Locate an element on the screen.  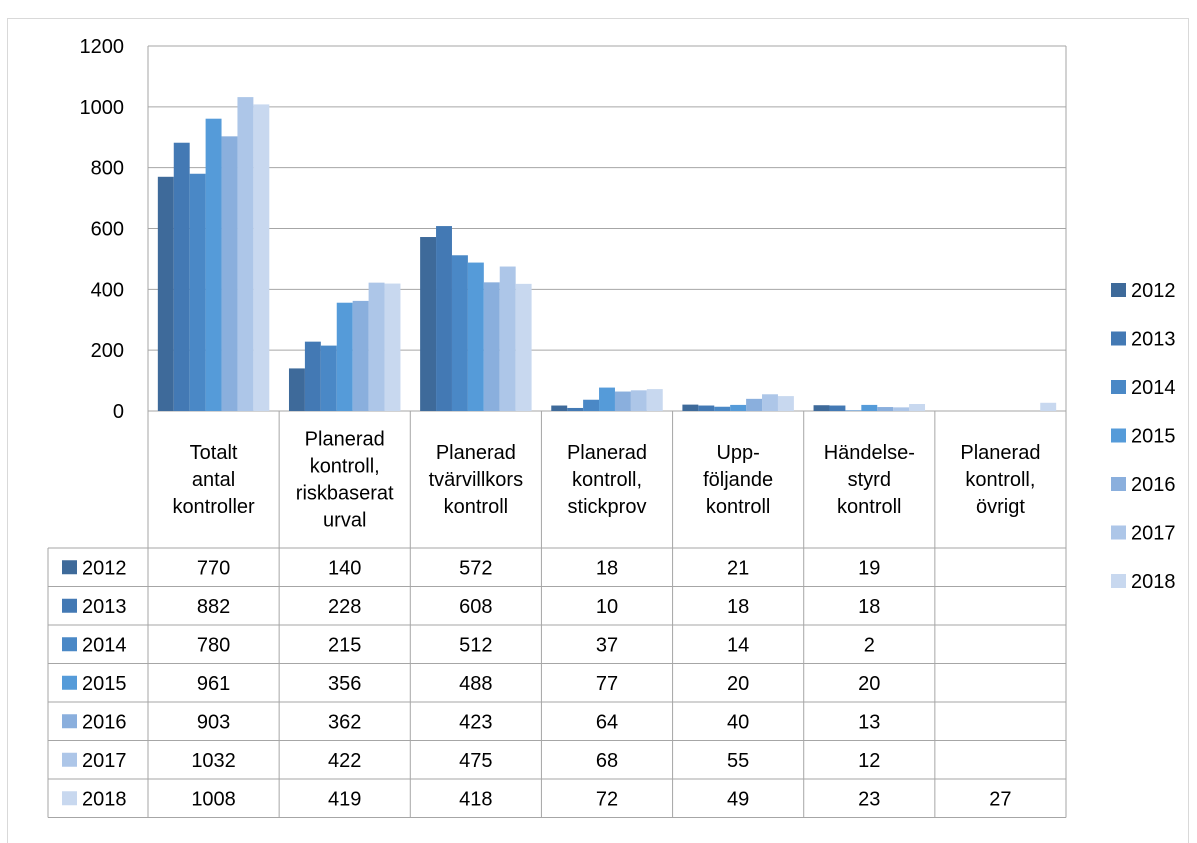
table-series-name: 2017 is located at coordinates (104, 761).